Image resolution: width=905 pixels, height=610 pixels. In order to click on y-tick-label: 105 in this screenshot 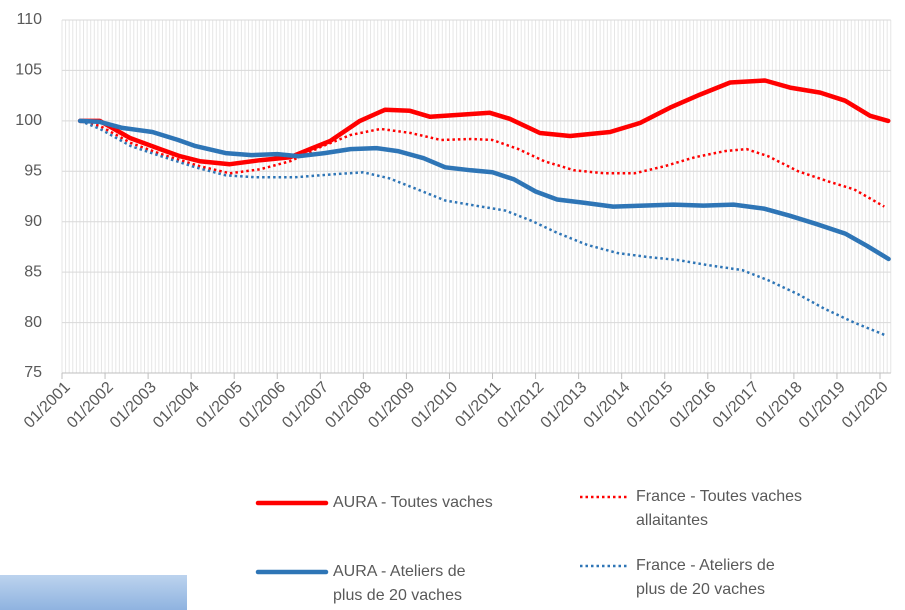, I will do `click(28, 70)`.